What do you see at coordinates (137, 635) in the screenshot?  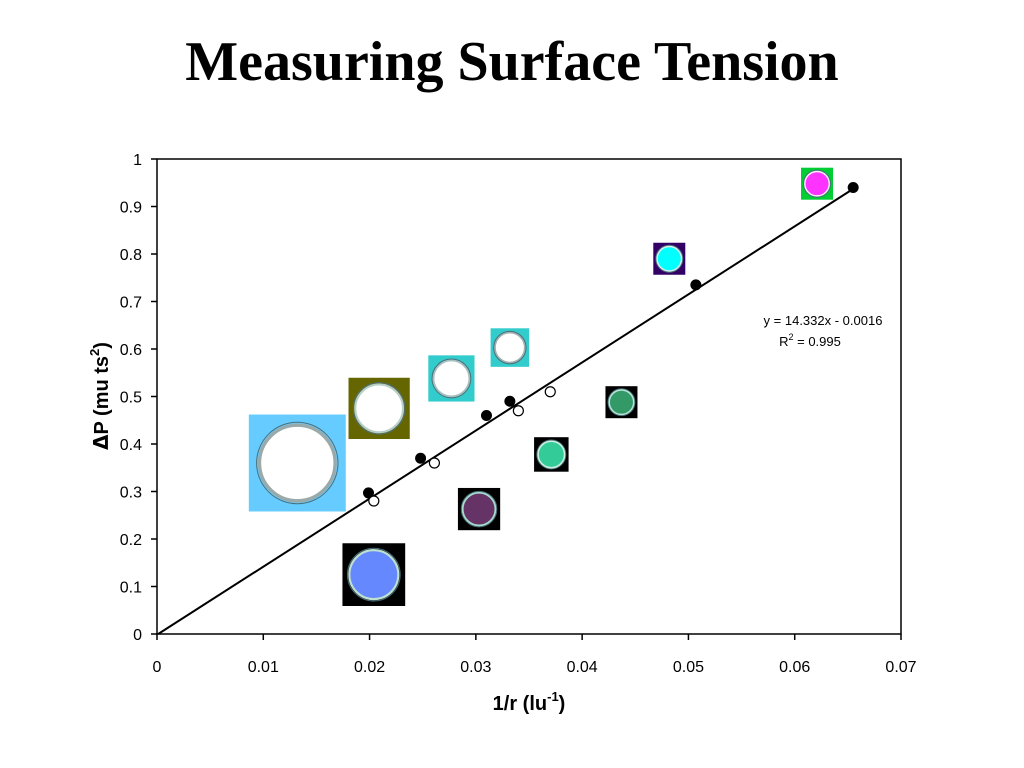 I see `y-tick-label: 0` at bounding box center [137, 635].